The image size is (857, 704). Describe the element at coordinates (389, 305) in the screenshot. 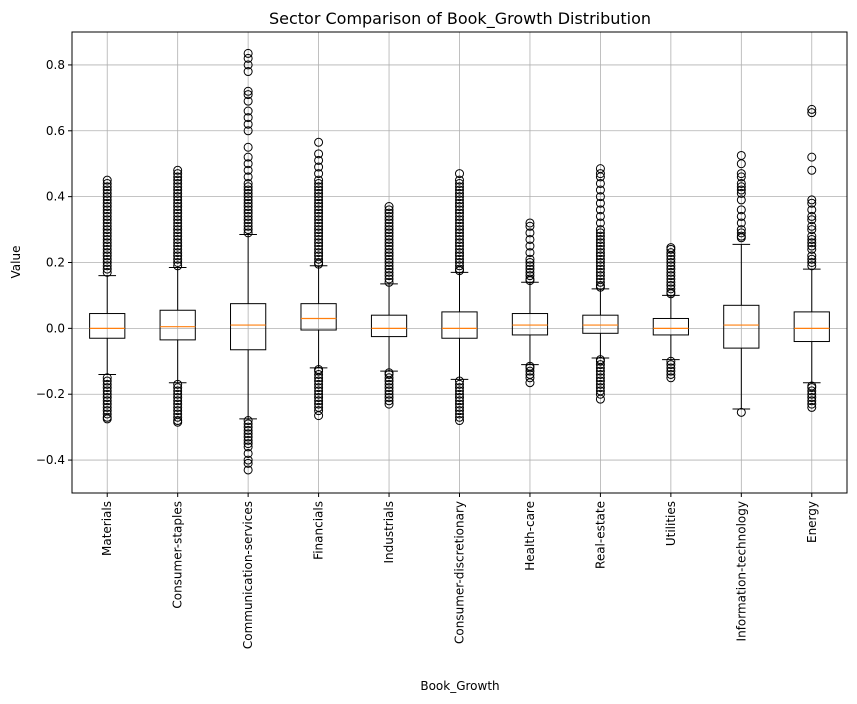

I see `box-industrials` at that location.